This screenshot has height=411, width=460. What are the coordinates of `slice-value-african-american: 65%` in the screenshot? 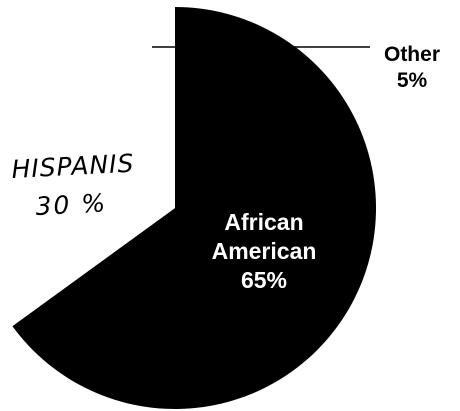 It's located at (264, 280).